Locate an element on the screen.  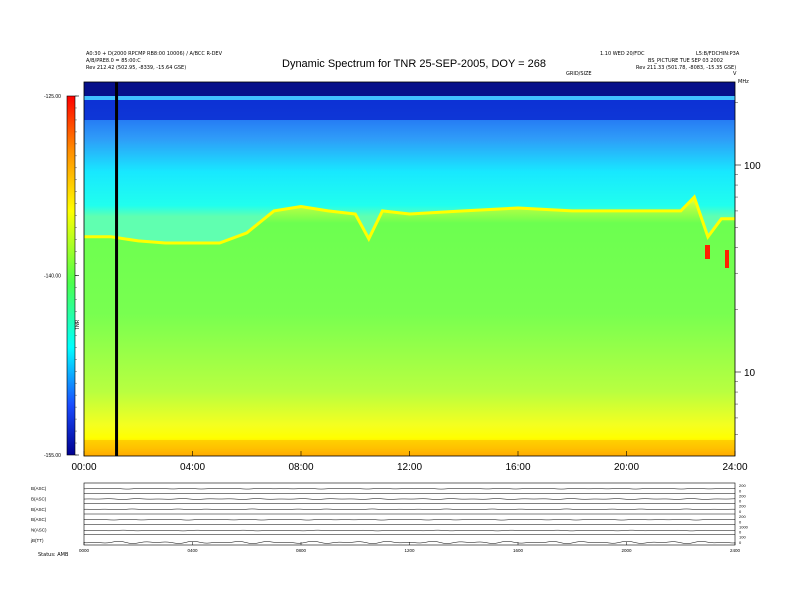
x-tick-label: 00:00 is located at coordinates (83, 467).